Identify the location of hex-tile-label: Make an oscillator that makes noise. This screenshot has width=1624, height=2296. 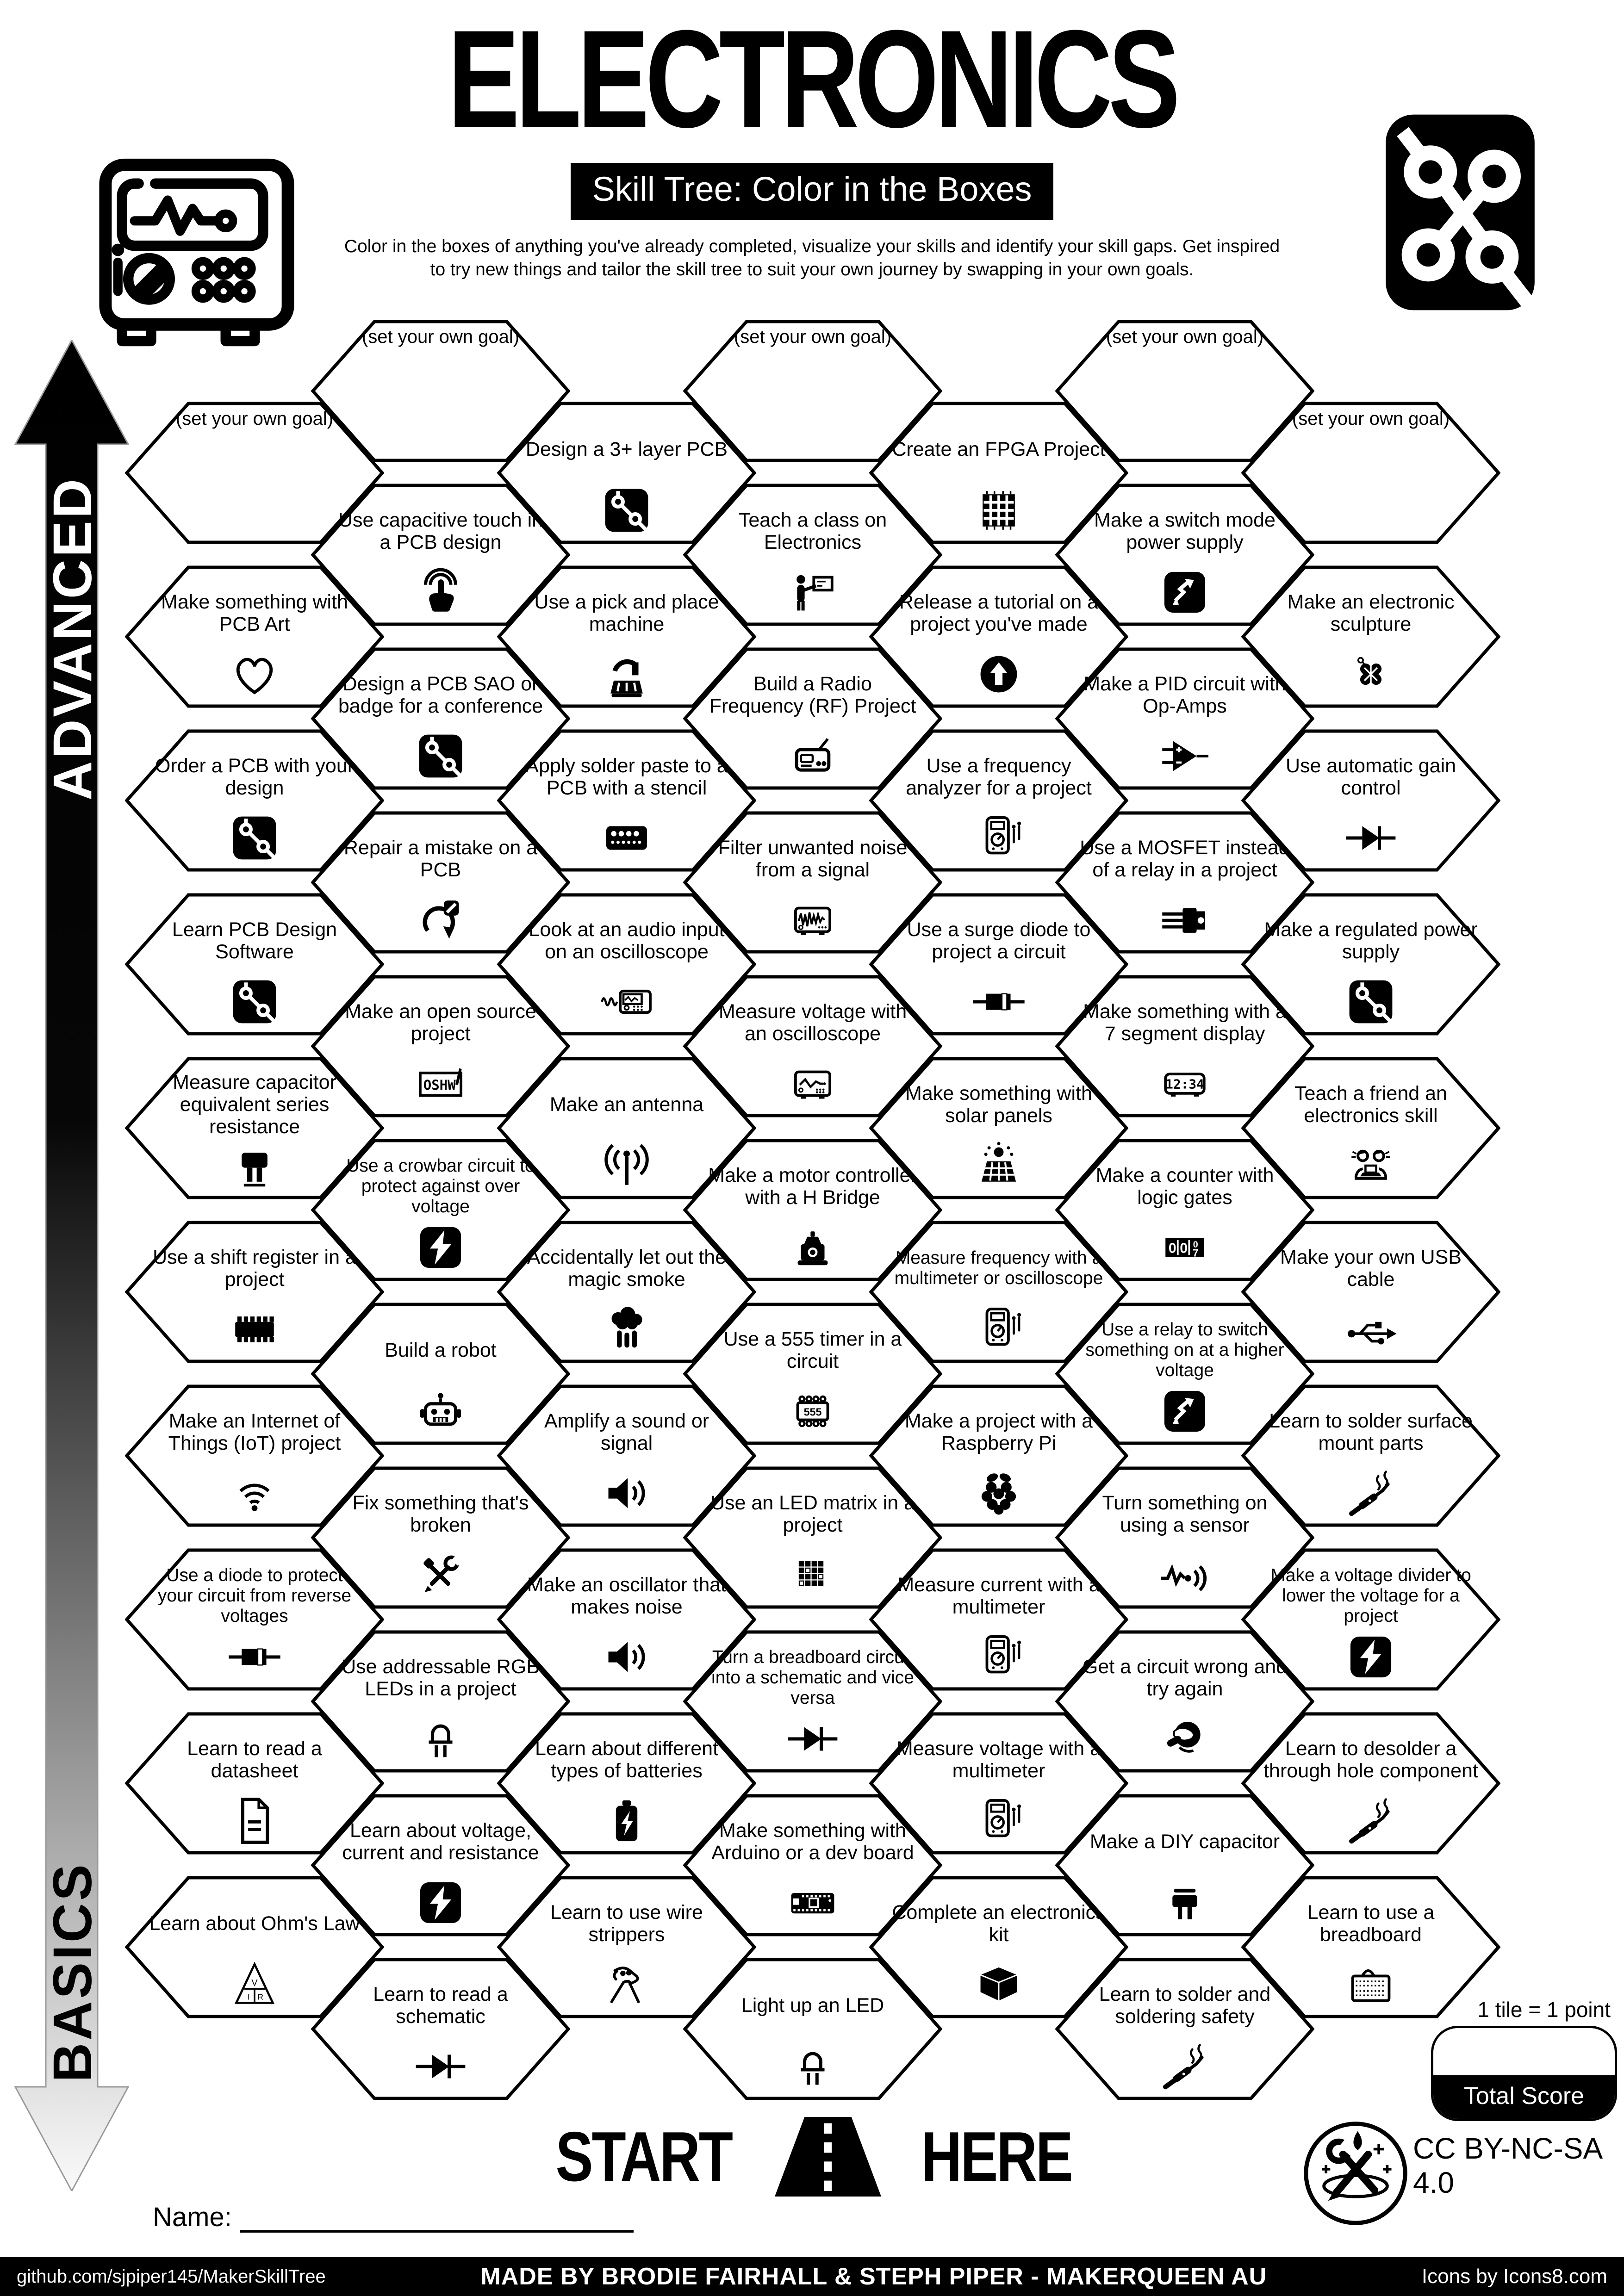
(627, 1595).